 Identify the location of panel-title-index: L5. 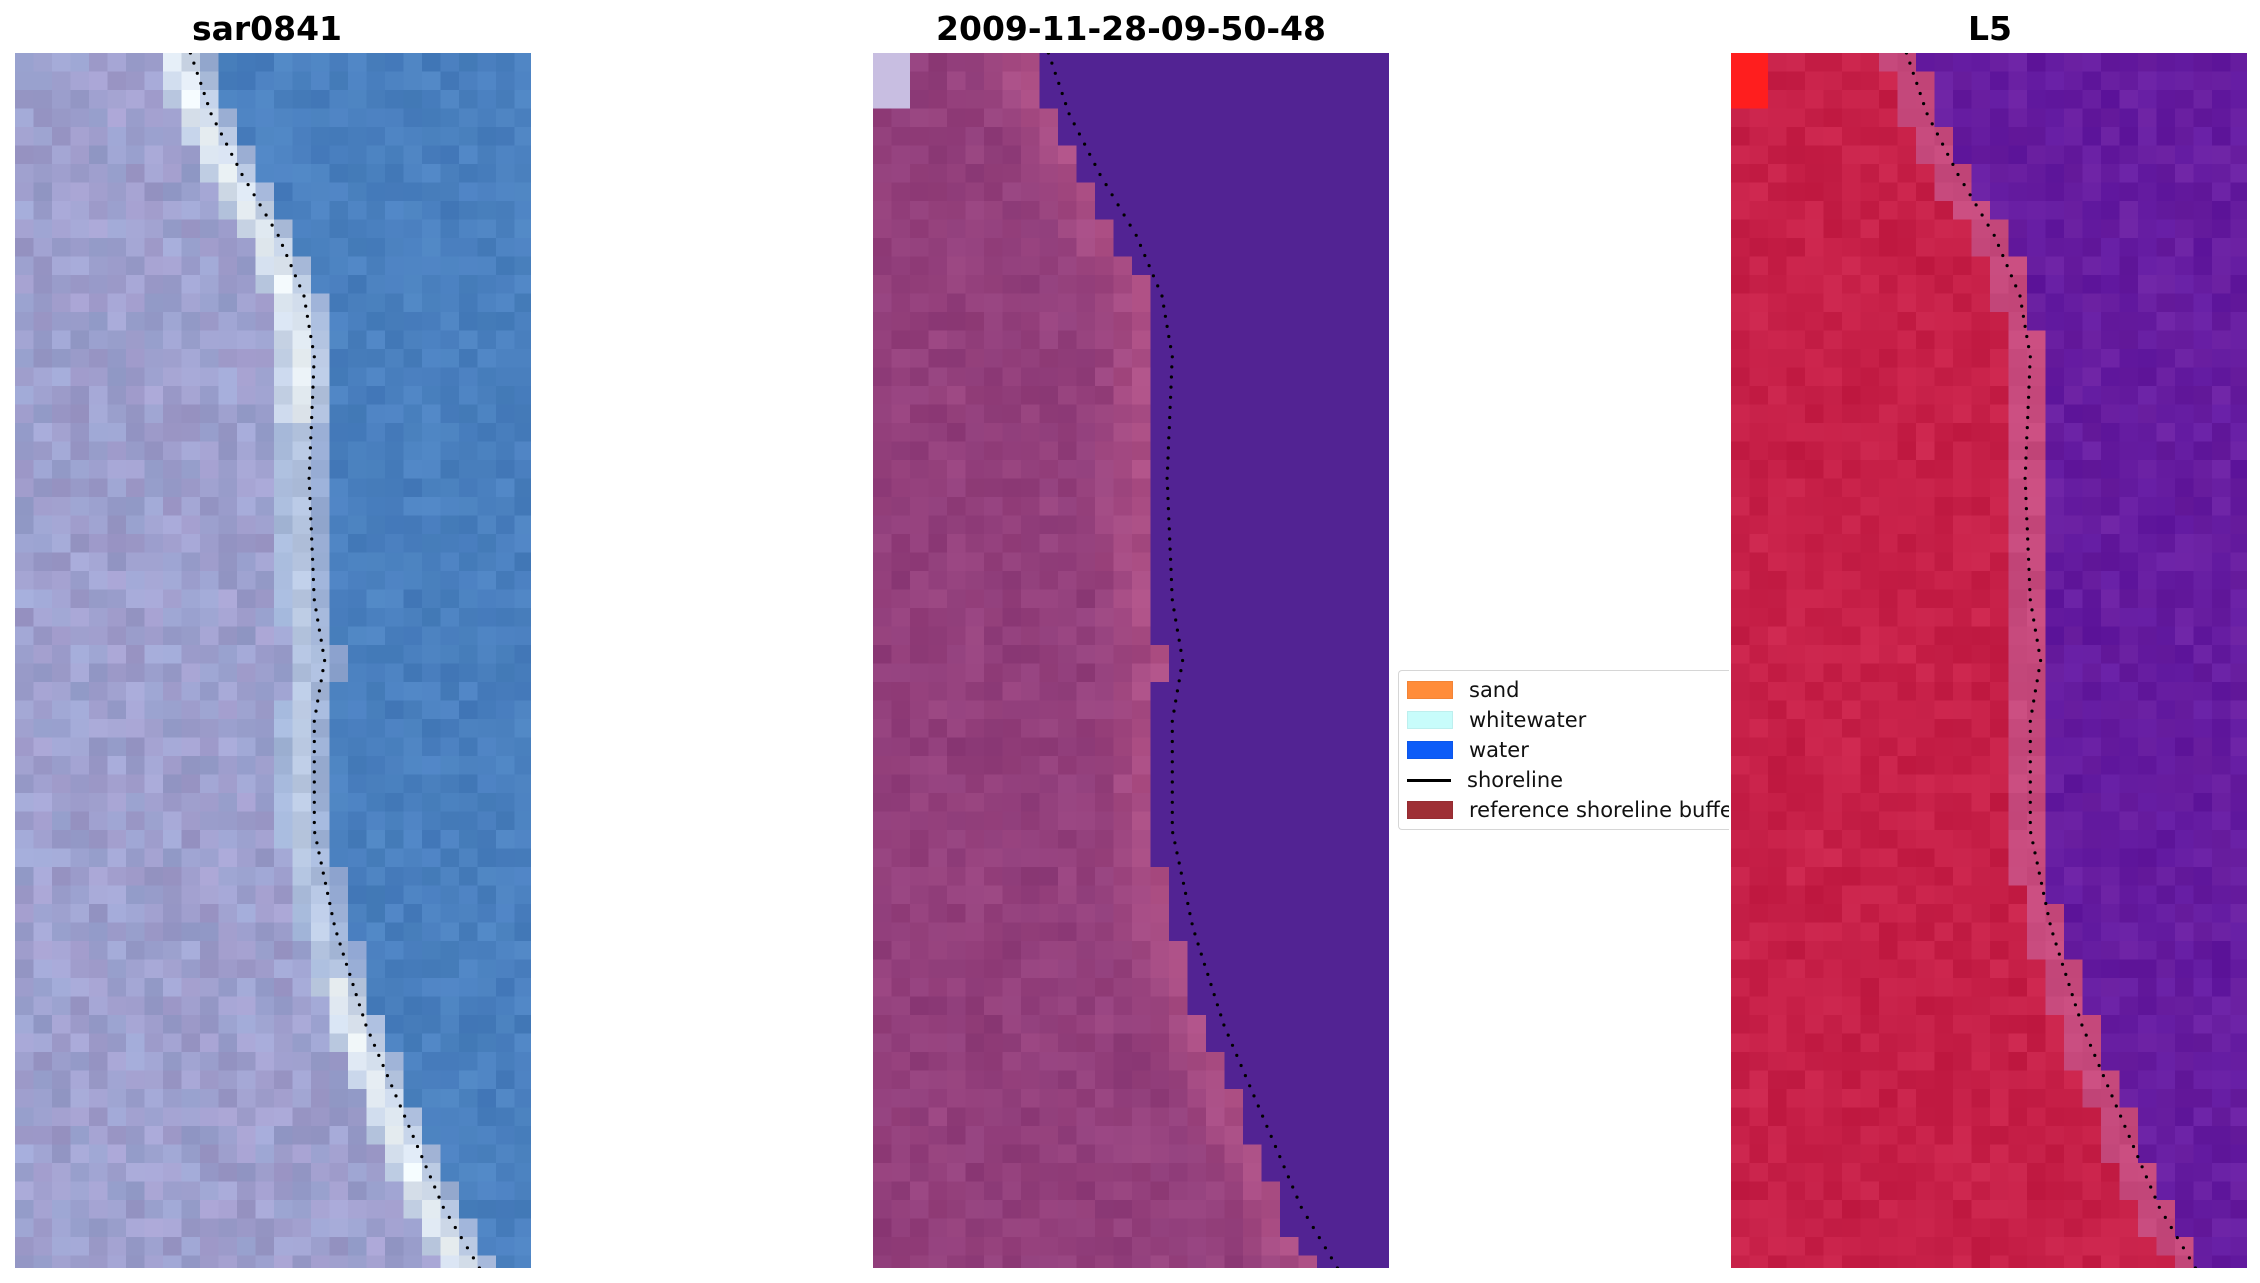
(1990, 28).